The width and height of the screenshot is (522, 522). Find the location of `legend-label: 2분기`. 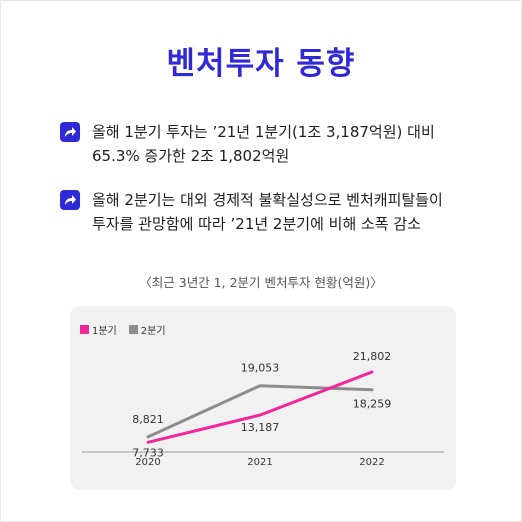

legend-label: 2분기 is located at coordinates (153, 331).